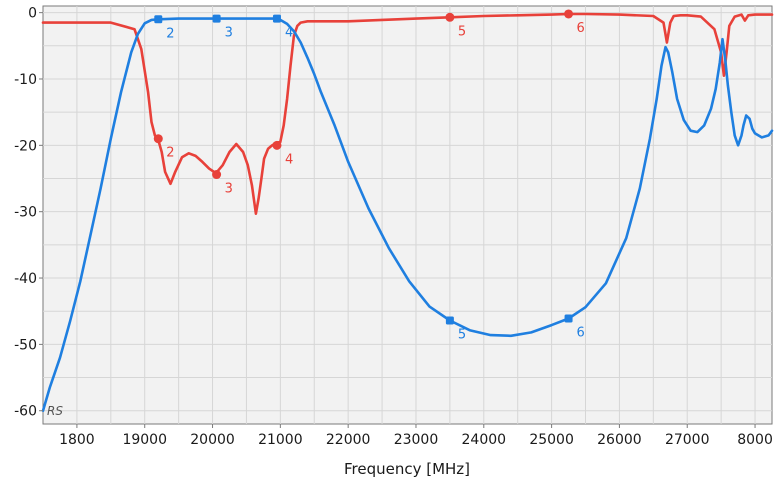  I want to click on y-axis-ticks: 0 -10 -20 -30 -40 -50 -60, so click(28, 213).